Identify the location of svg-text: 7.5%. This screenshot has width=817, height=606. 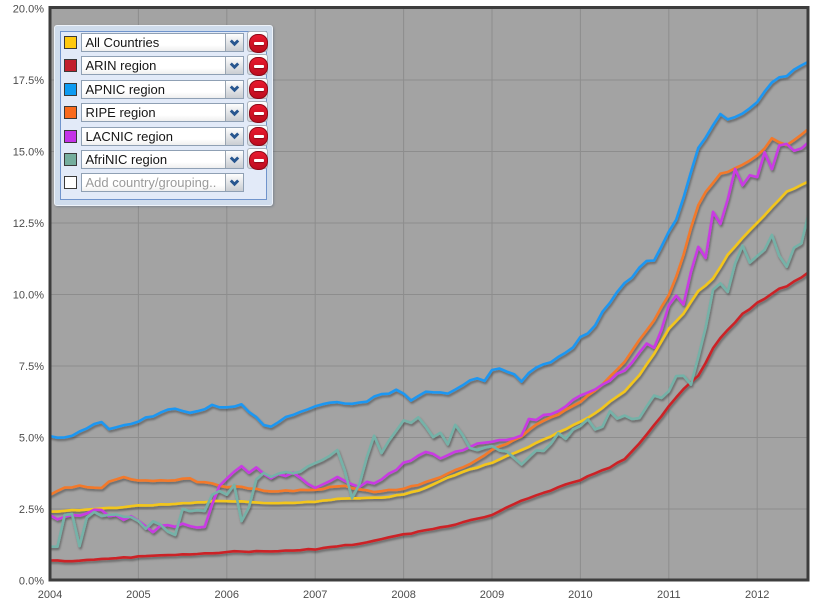
(31, 367).